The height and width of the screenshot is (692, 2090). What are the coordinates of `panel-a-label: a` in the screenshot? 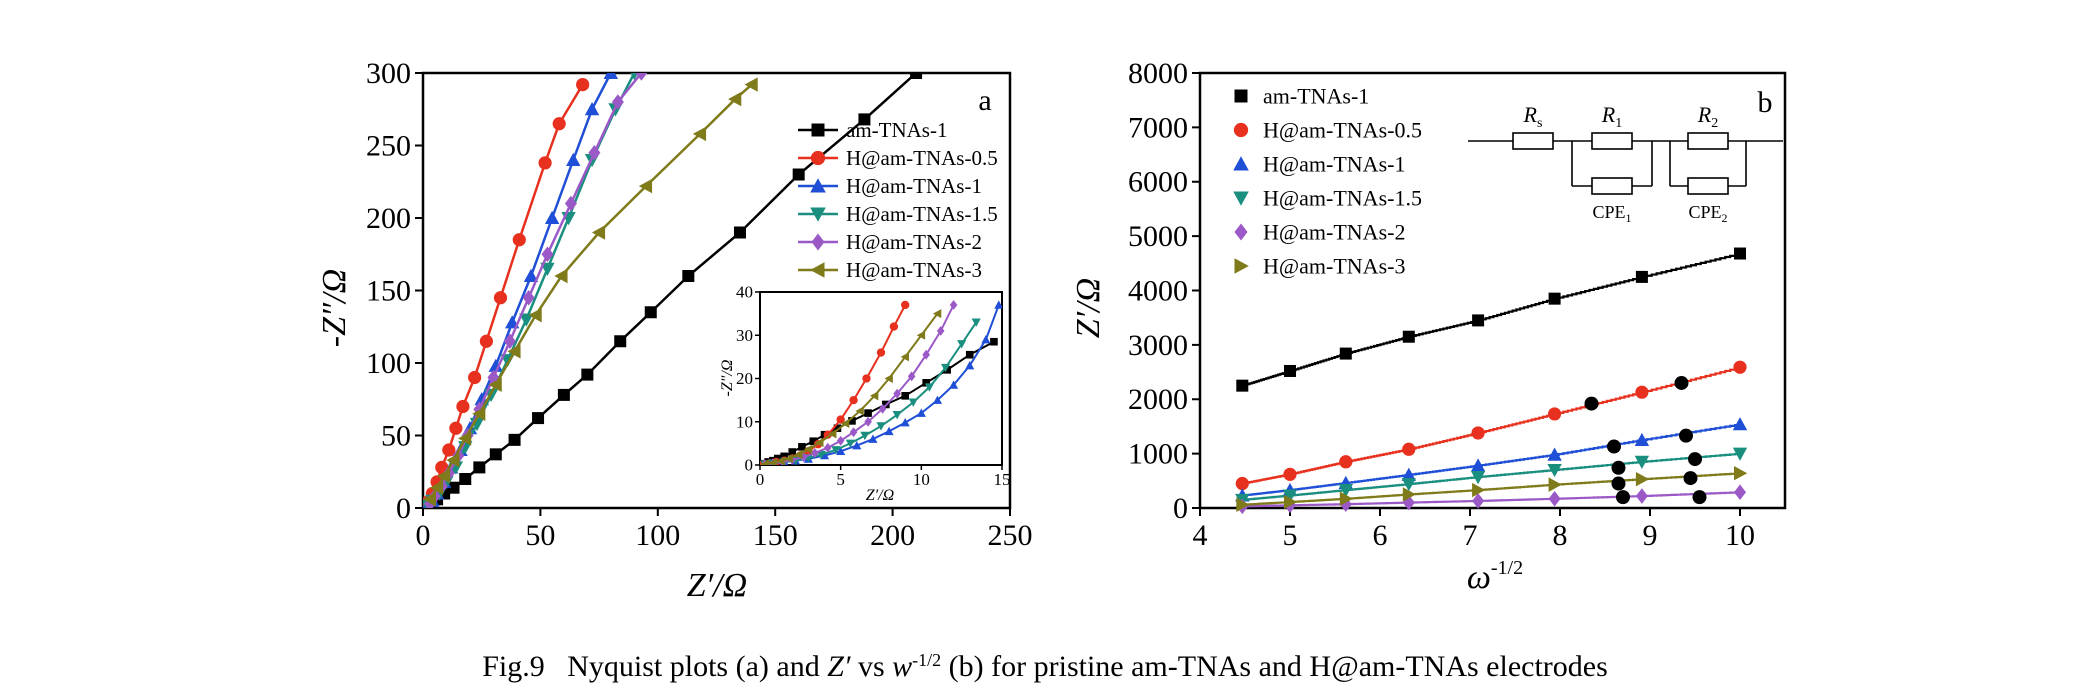 It's located at (984, 100).